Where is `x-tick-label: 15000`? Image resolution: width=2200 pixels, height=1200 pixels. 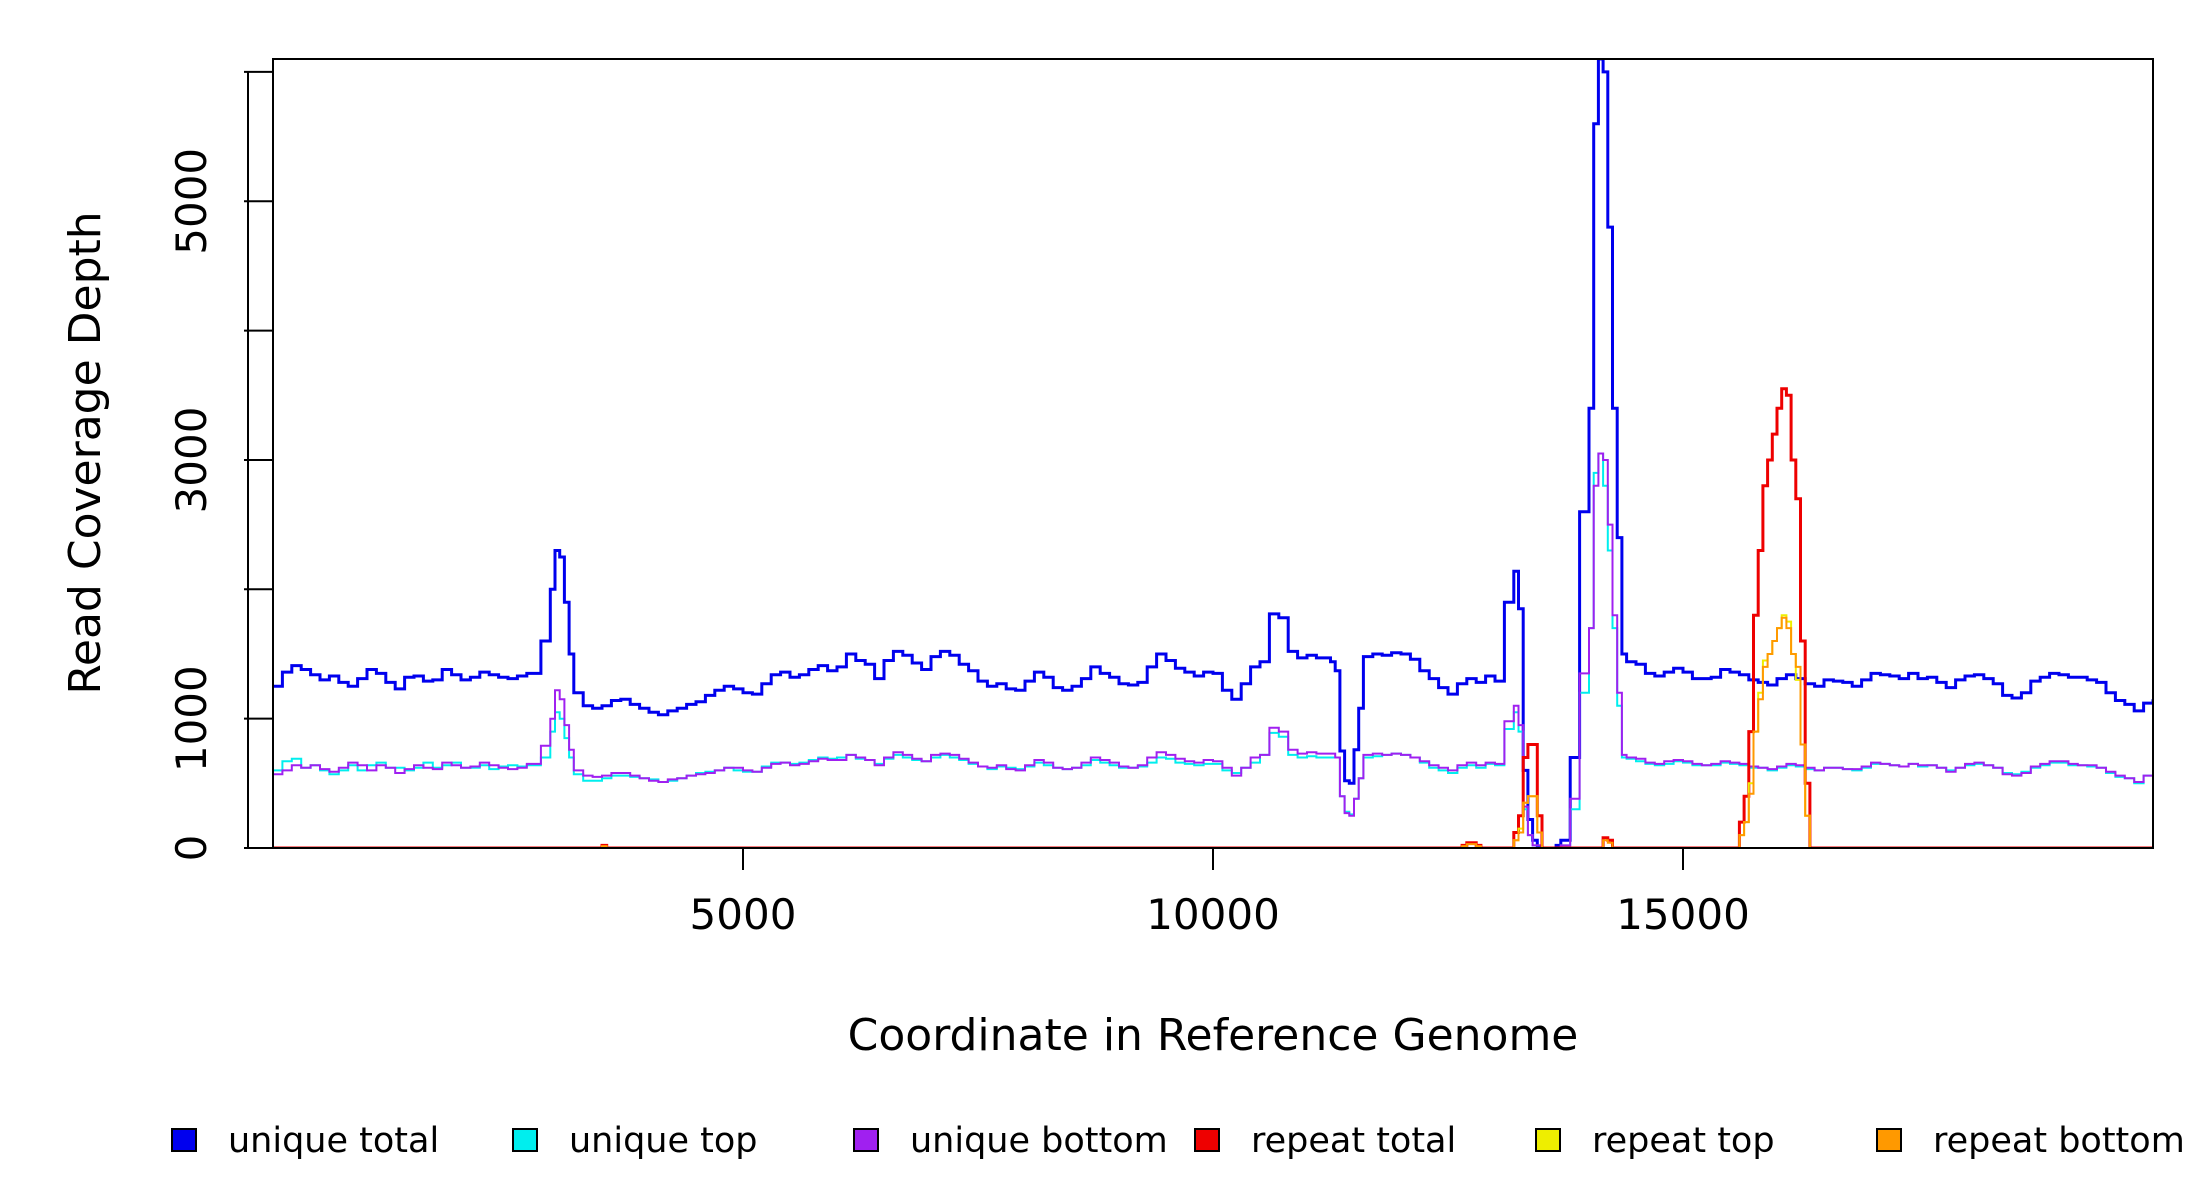 x-tick-label: 15000 is located at coordinates (1683, 914).